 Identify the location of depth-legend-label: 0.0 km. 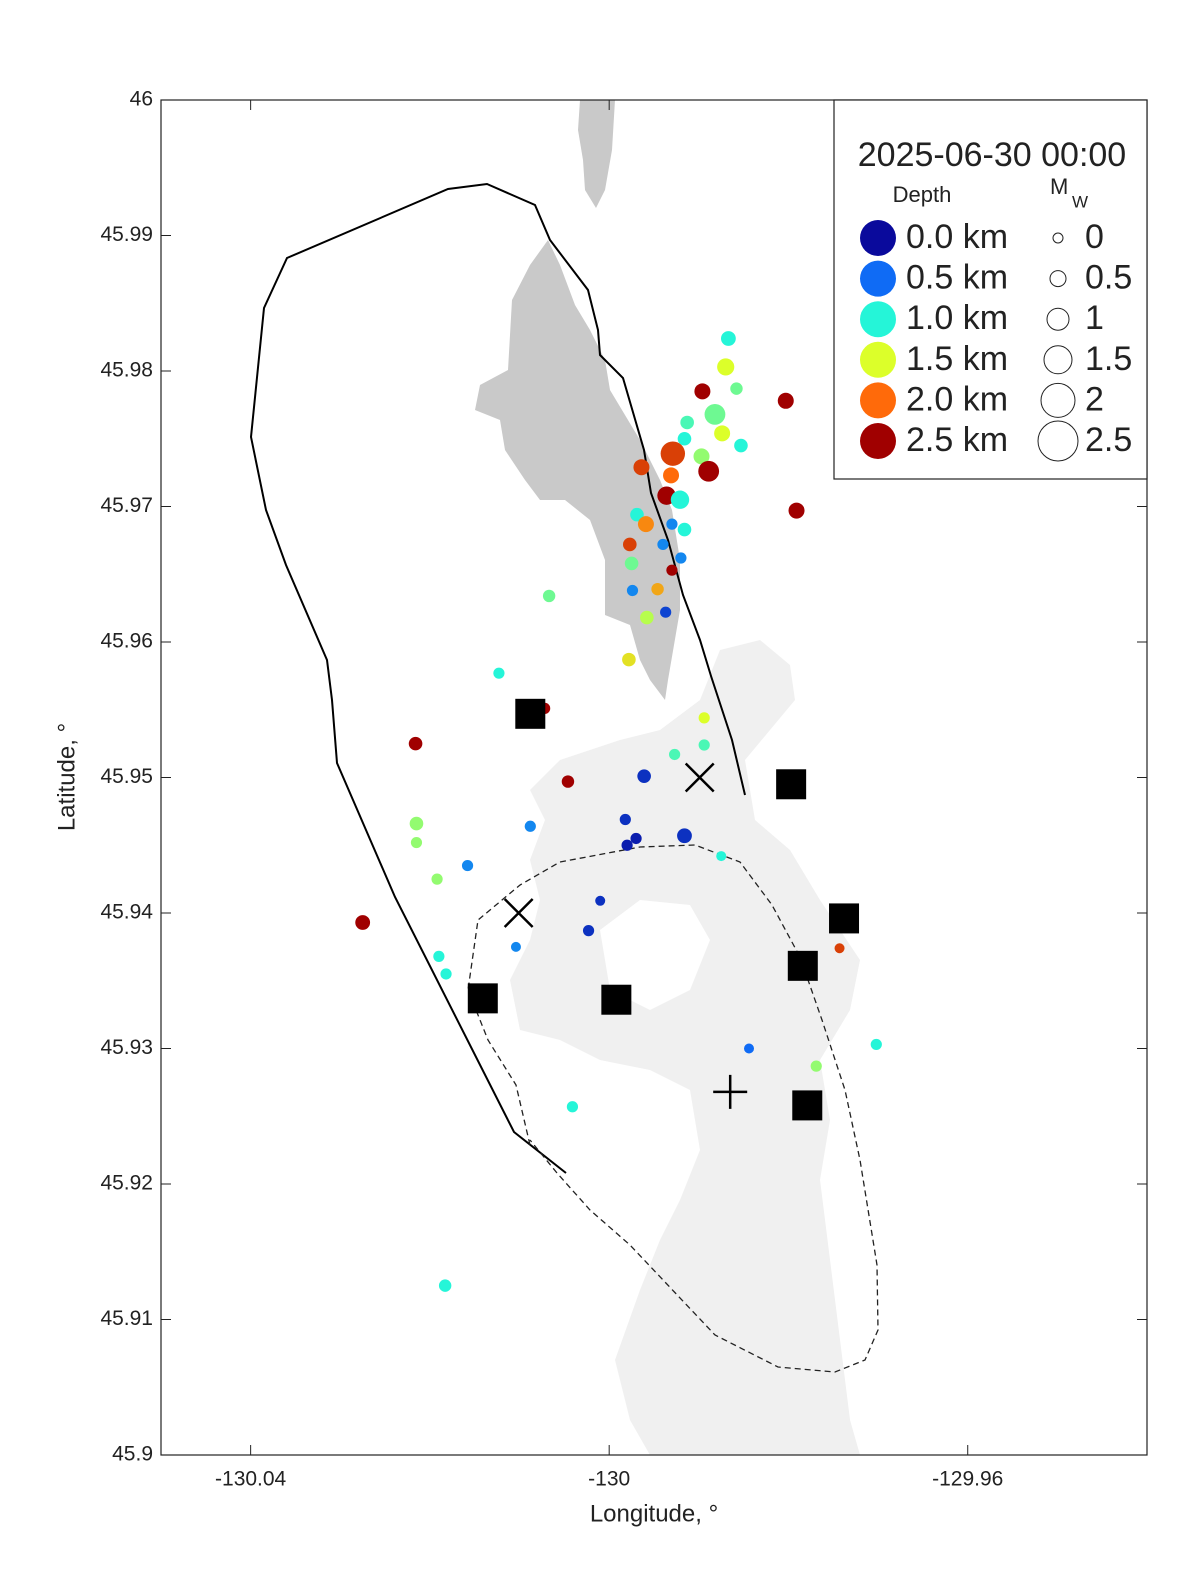
(957, 237).